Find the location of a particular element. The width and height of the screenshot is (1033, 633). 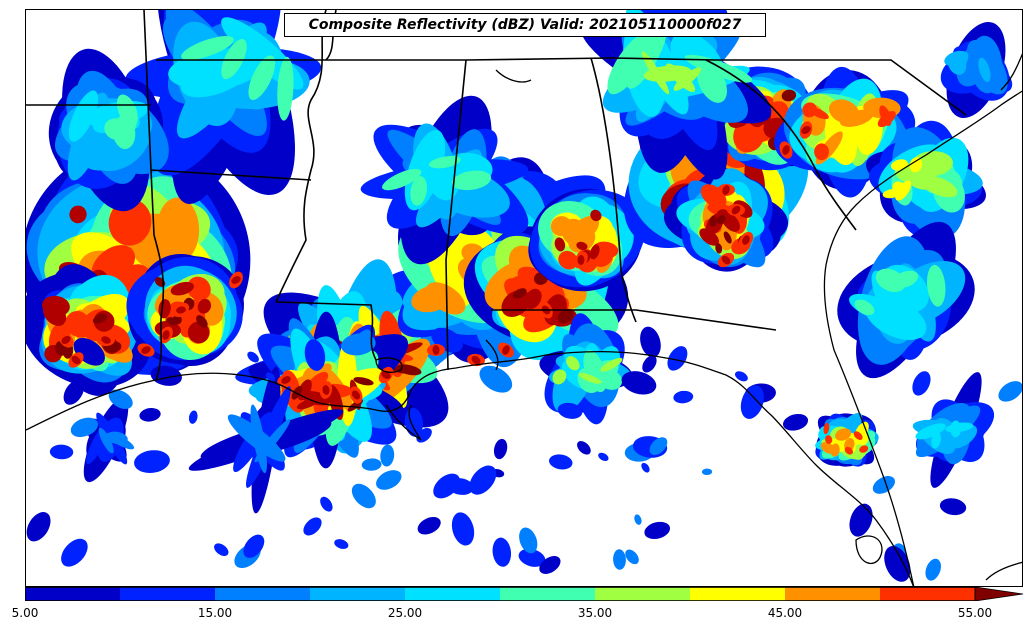

lake-pontchartrain is located at coordinates (389, 365).